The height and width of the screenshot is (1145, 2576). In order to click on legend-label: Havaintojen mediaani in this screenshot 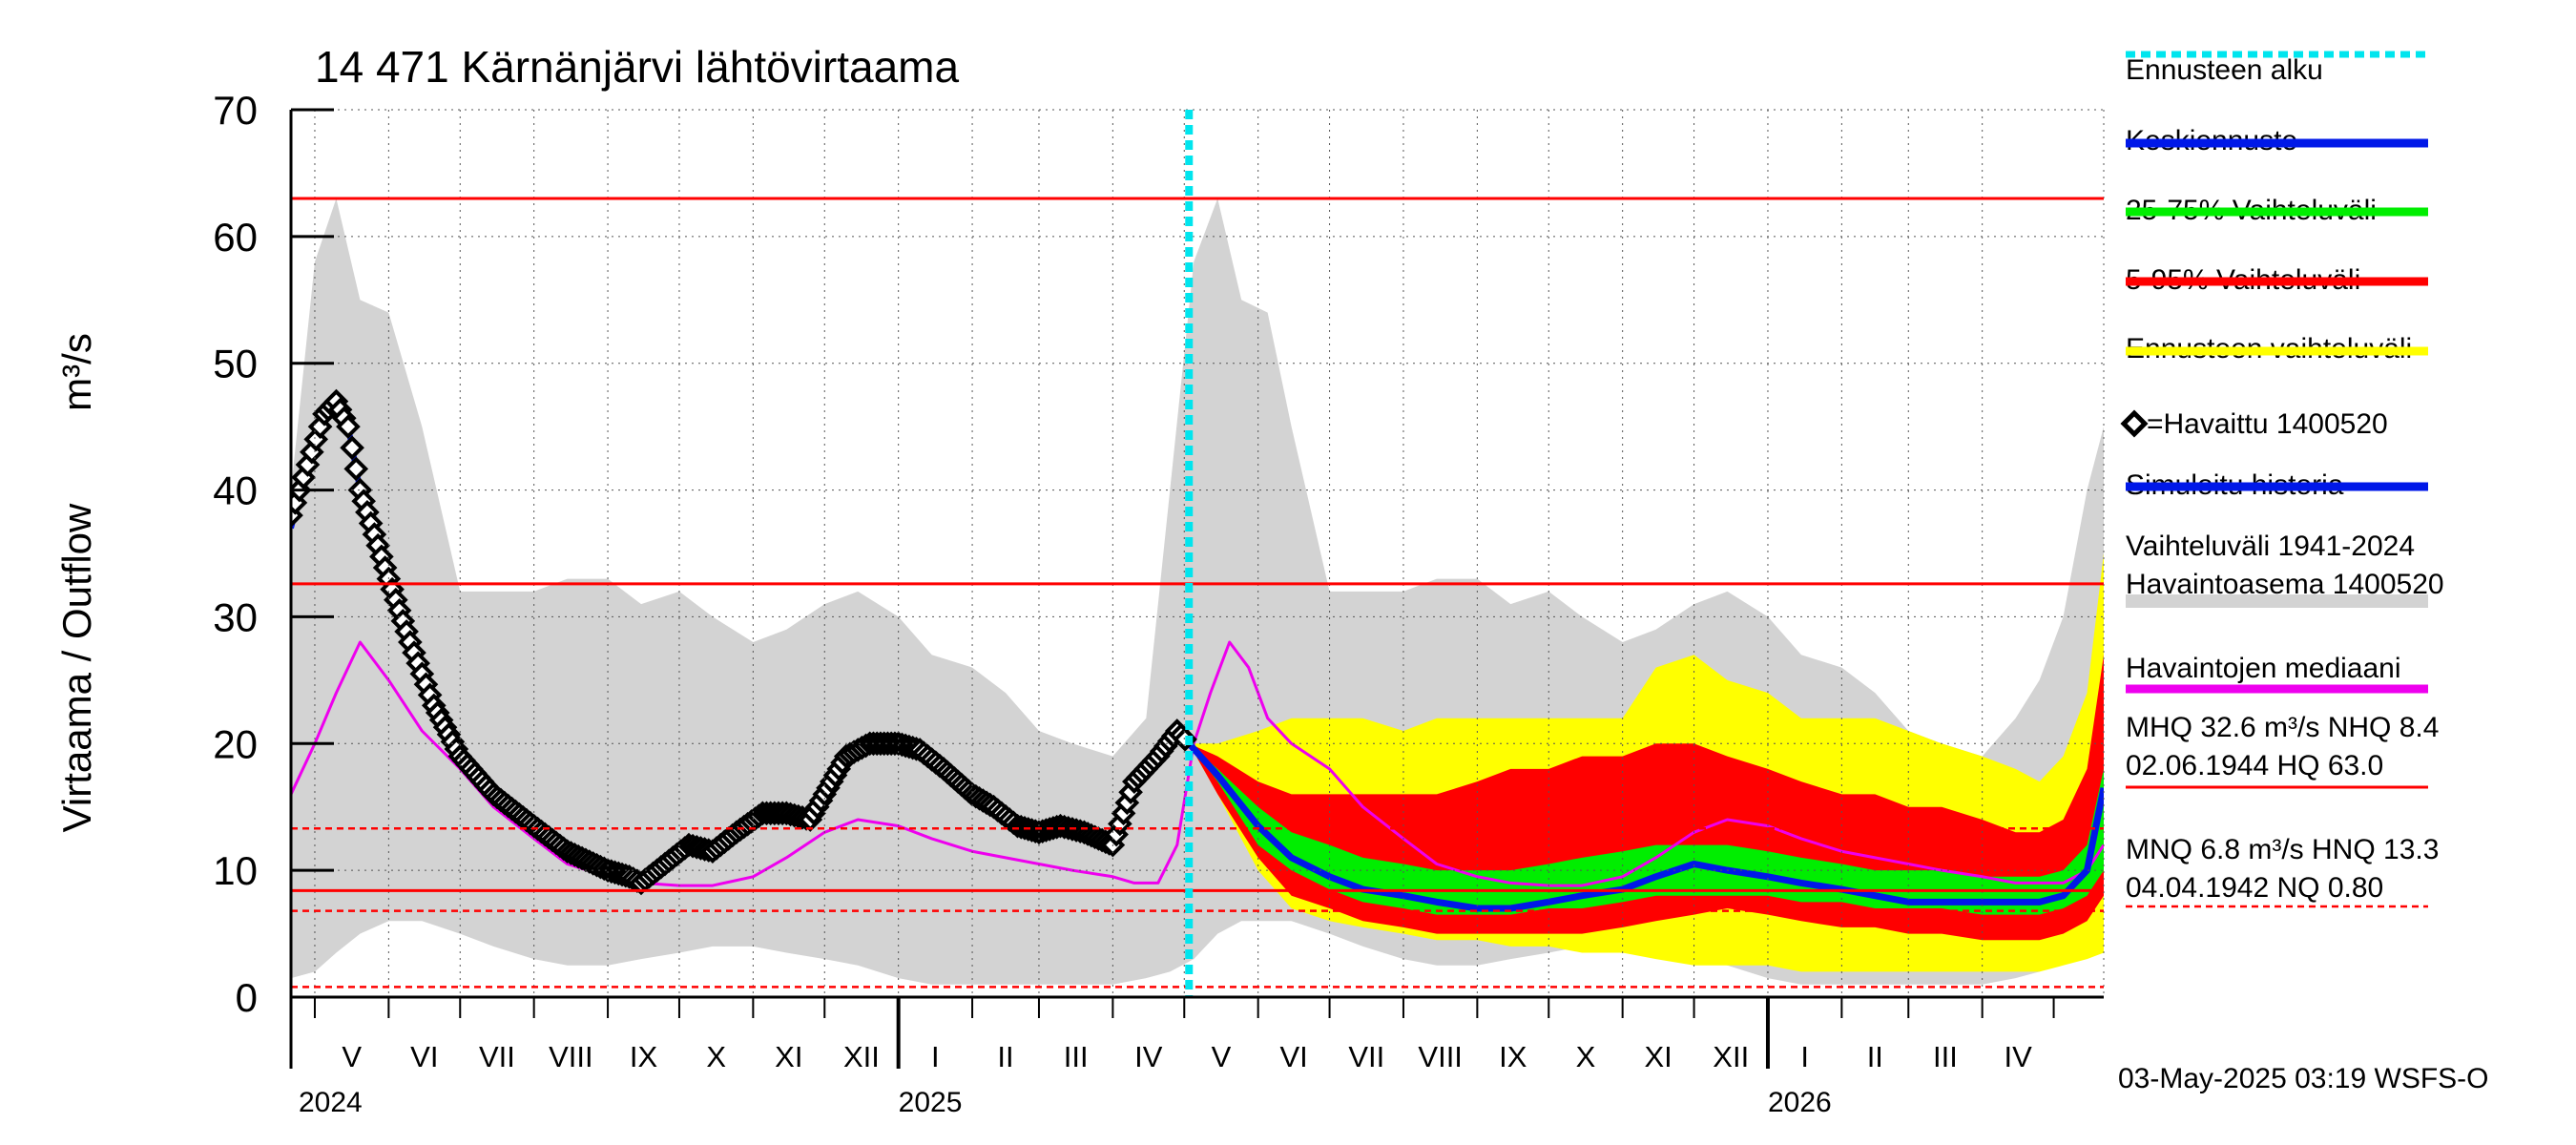, I will do `click(2263, 668)`.